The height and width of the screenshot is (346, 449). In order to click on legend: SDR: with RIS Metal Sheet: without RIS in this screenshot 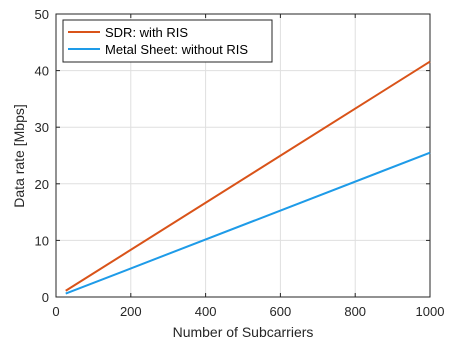, I will do `click(167, 41)`.